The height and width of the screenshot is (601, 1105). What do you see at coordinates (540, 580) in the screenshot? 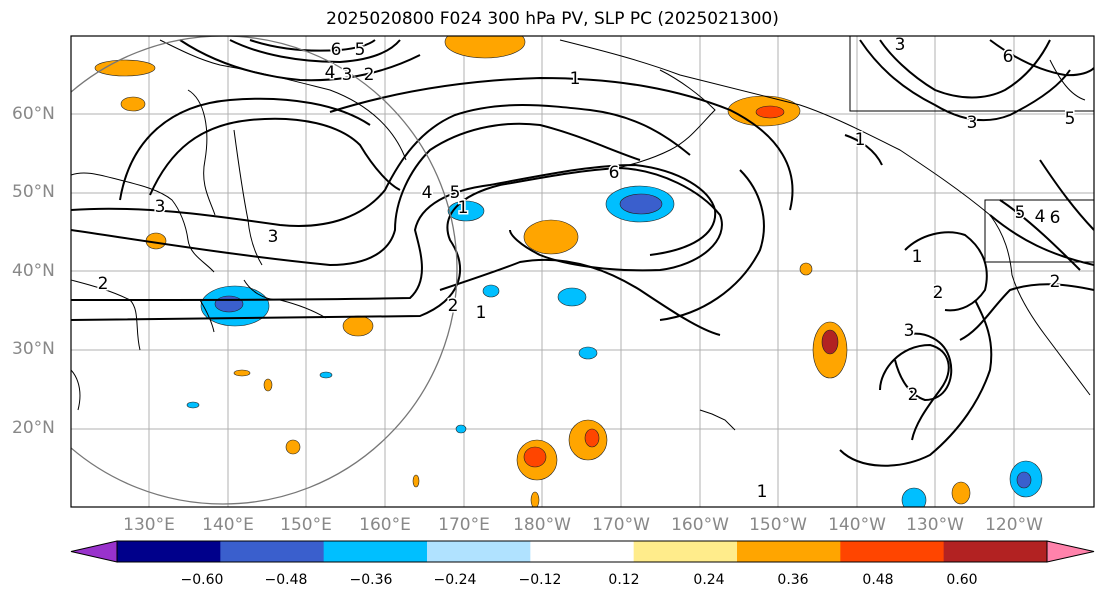
I see `colorbar-tick-label: −0.12` at bounding box center [540, 580].